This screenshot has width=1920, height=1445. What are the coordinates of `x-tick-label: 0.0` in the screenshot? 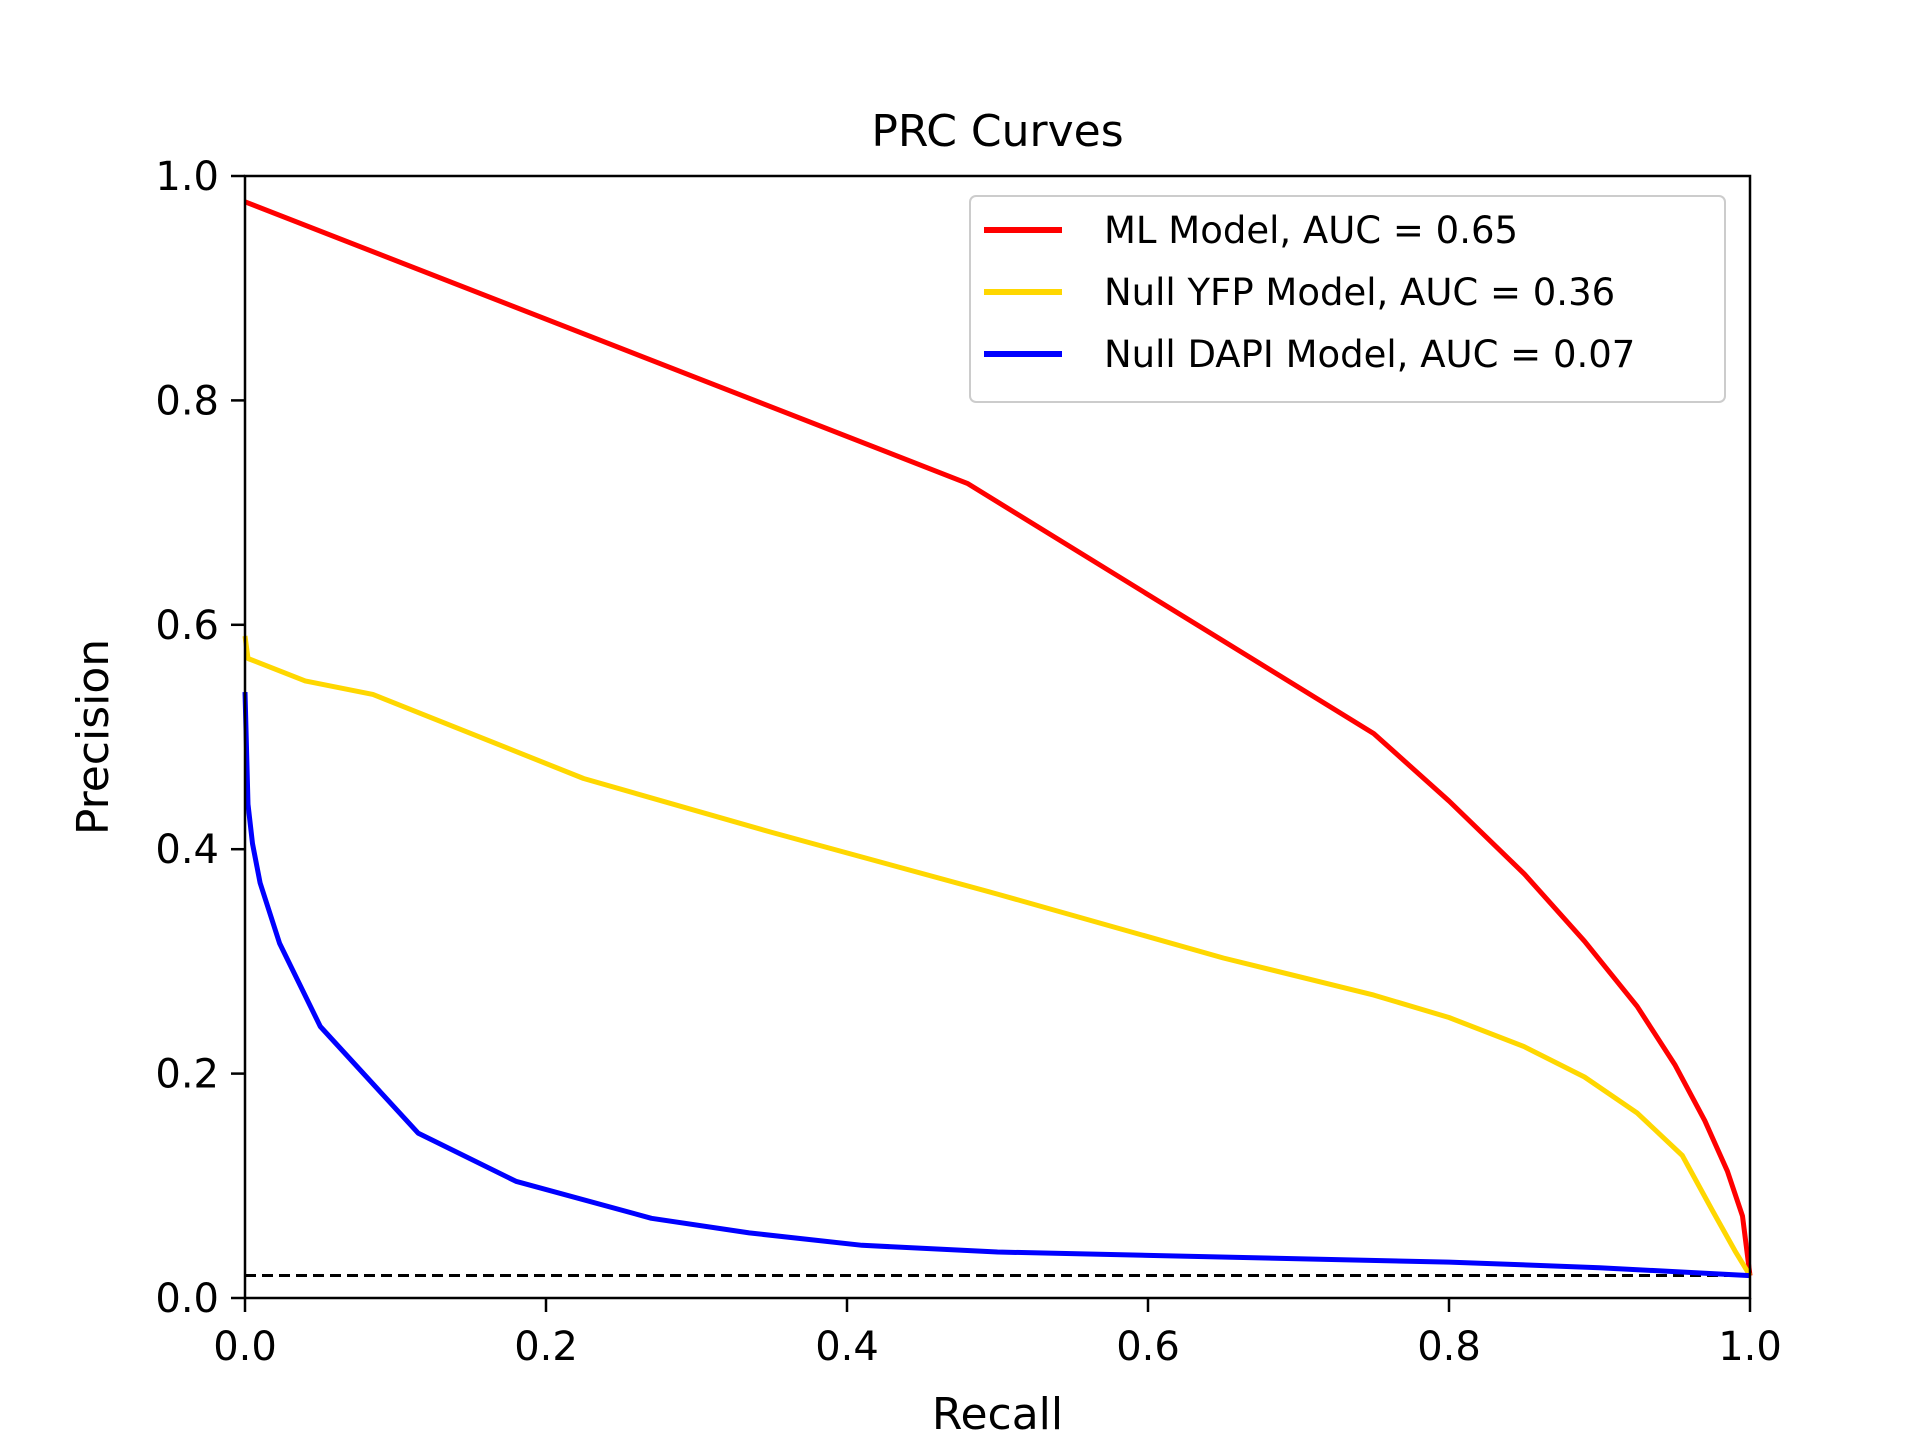 It's located at (245, 1347).